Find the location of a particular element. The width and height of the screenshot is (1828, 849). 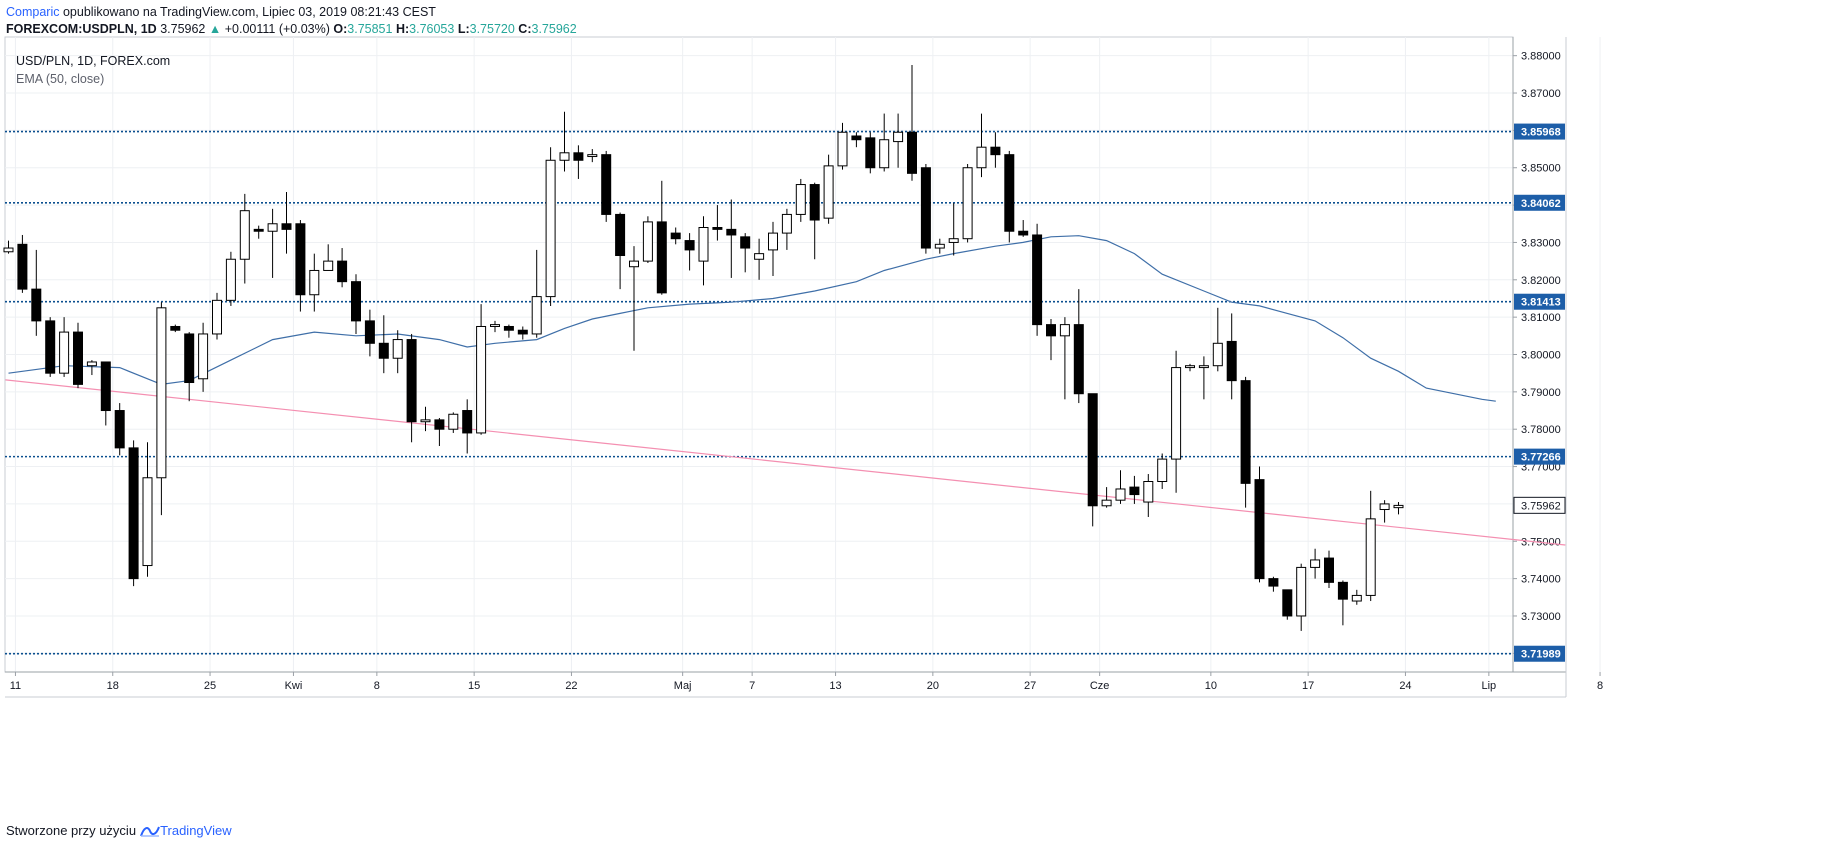

indicator-legend: EMA (50, close) is located at coordinates (60, 79).